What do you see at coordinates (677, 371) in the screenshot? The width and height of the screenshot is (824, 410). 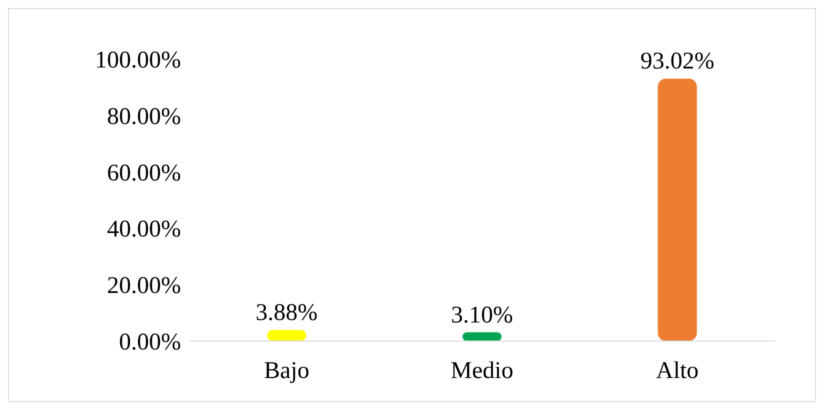 I see `x-tick-label: Alto` at bounding box center [677, 371].